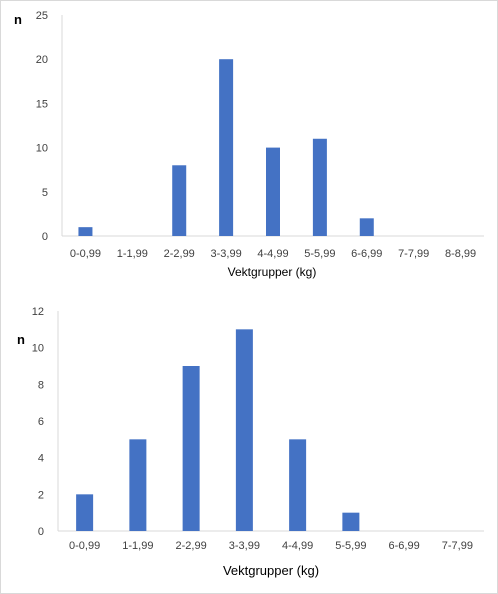 This screenshot has width=498, height=594. I want to click on x-tick-label: 8-8,99, so click(460, 254).